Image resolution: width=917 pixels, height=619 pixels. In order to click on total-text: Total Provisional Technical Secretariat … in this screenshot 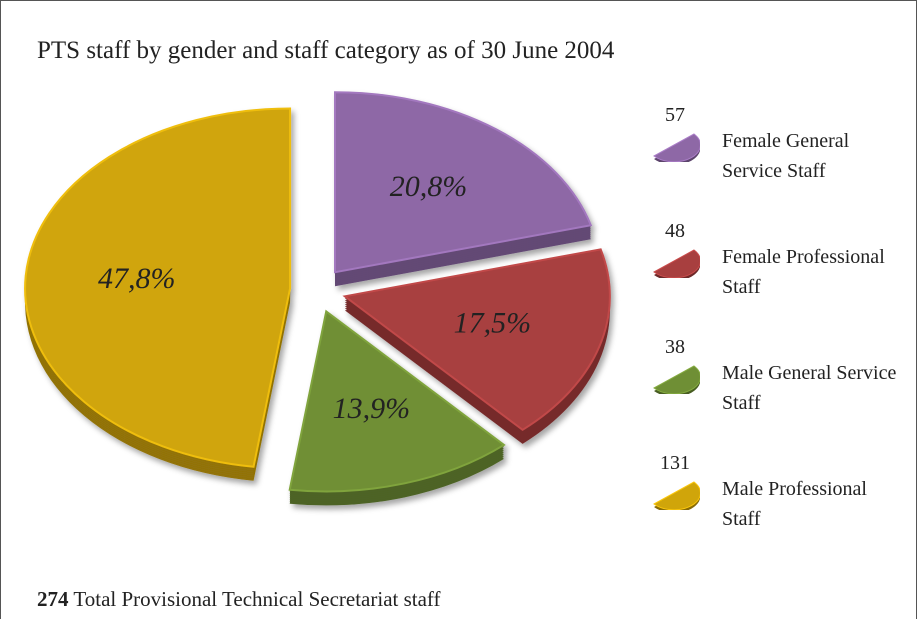, I will do `click(256, 599)`.